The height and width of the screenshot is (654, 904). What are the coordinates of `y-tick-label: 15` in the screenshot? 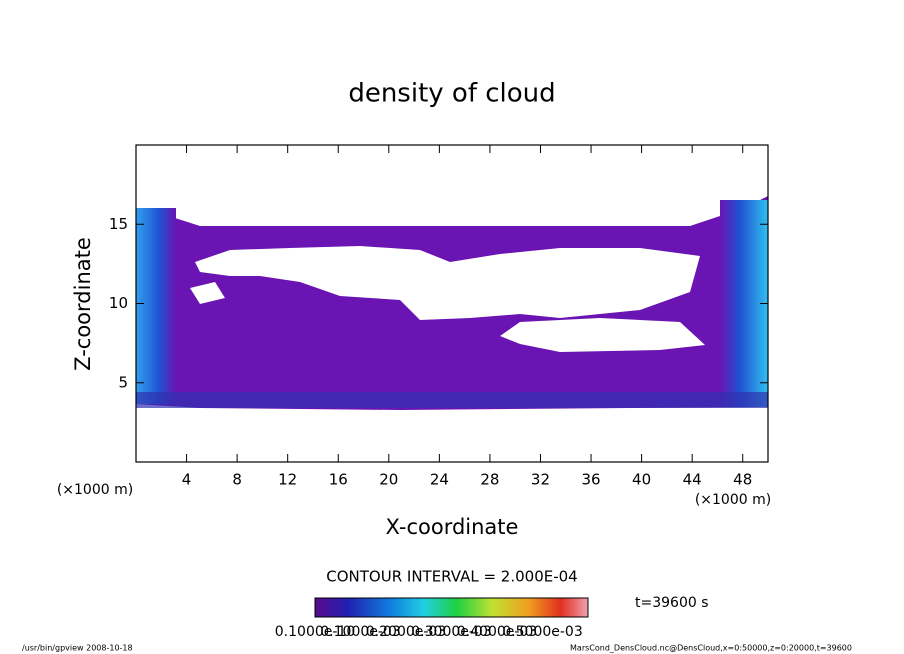 It's located at (118, 224).